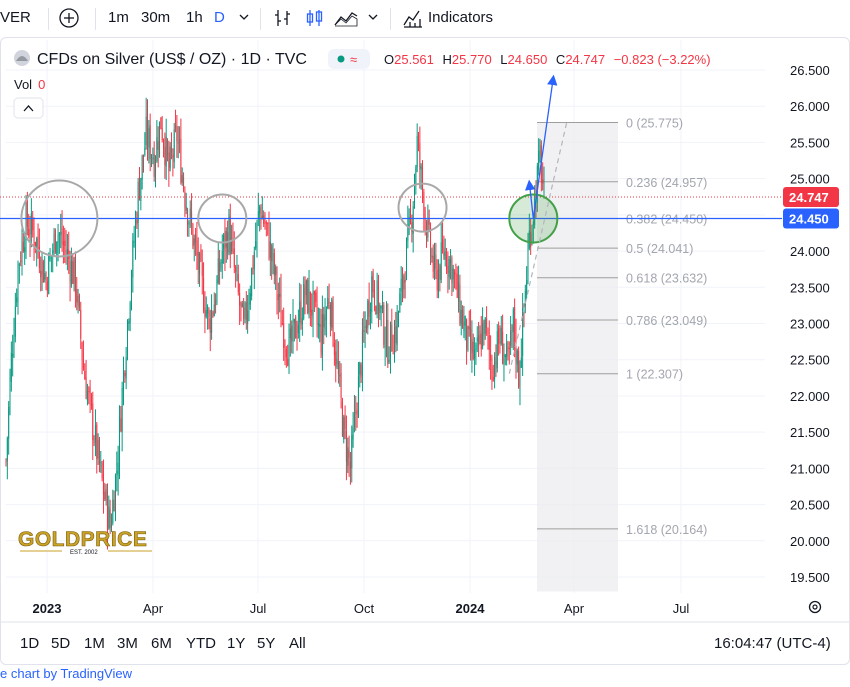 The image size is (850, 687). I want to click on toolbar-divider, so click(260, 19).